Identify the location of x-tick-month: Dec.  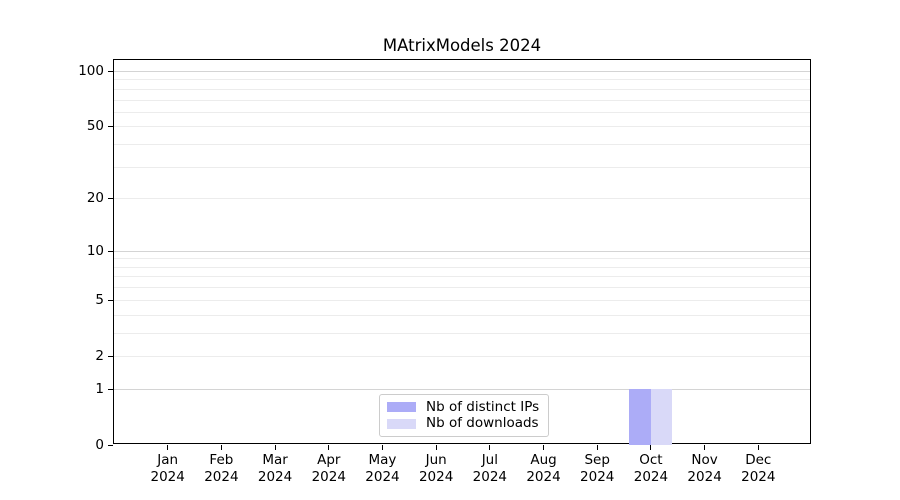
(758, 460).